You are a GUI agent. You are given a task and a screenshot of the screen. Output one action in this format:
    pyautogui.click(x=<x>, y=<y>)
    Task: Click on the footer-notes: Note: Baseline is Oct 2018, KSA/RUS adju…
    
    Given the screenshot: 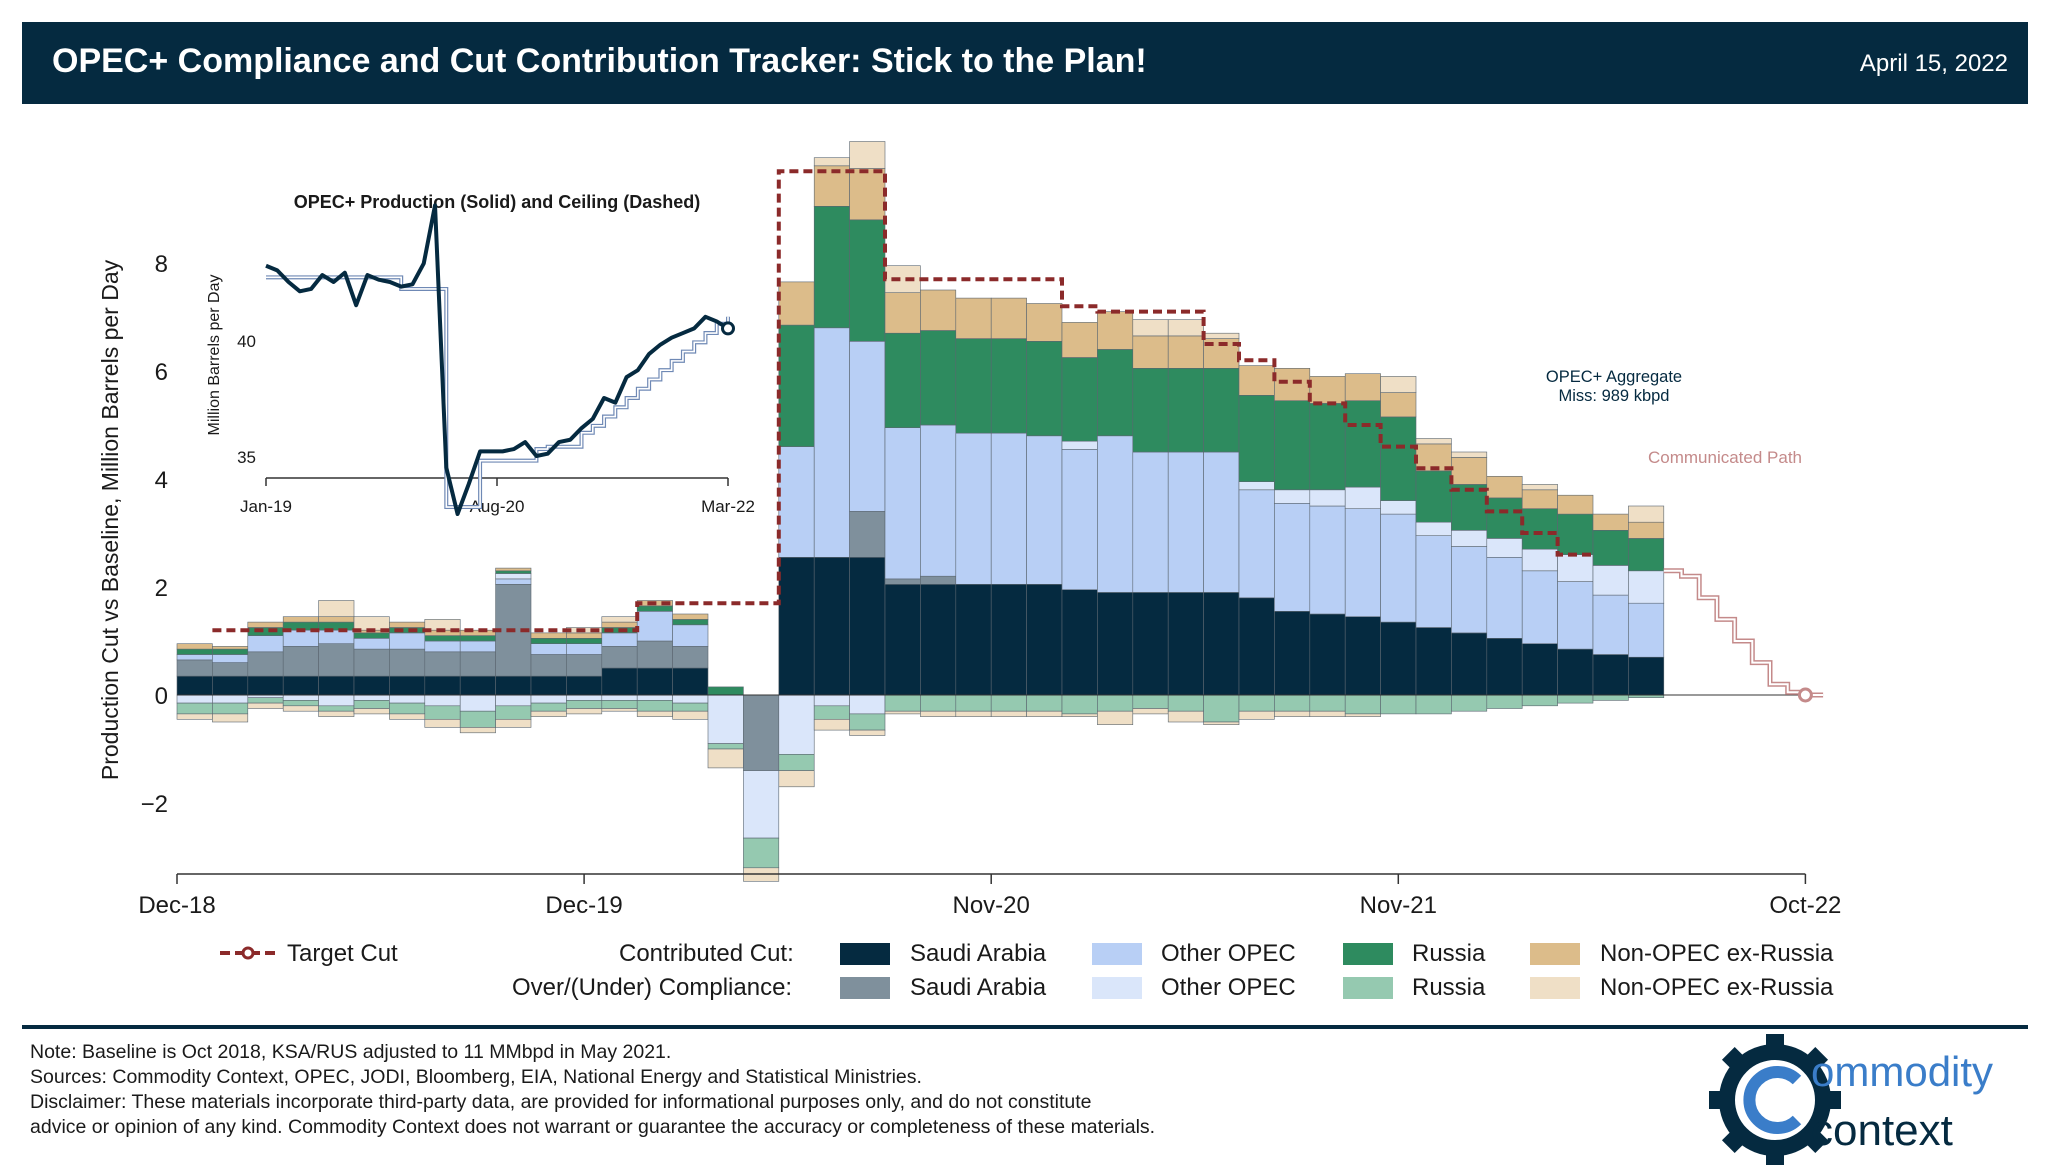 What is the action you would take?
    pyautogui.click(x=592, y=1090)
    